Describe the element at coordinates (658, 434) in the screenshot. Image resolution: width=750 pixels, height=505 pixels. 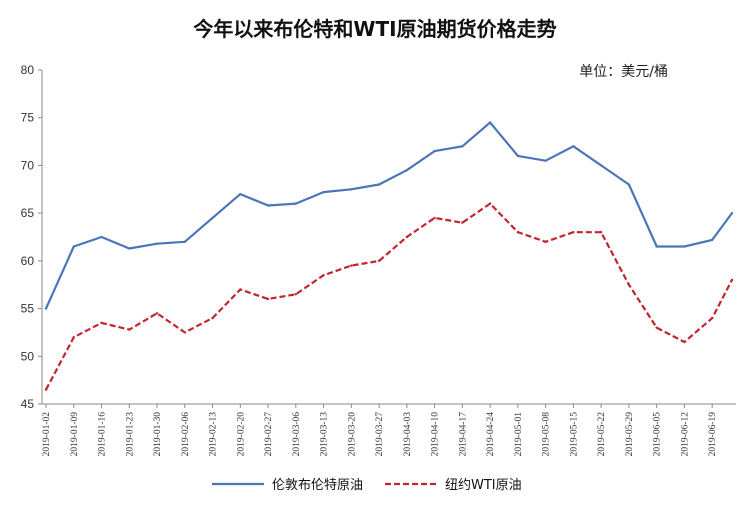
I see `x-tick-label: 2019-06-05` at that location.